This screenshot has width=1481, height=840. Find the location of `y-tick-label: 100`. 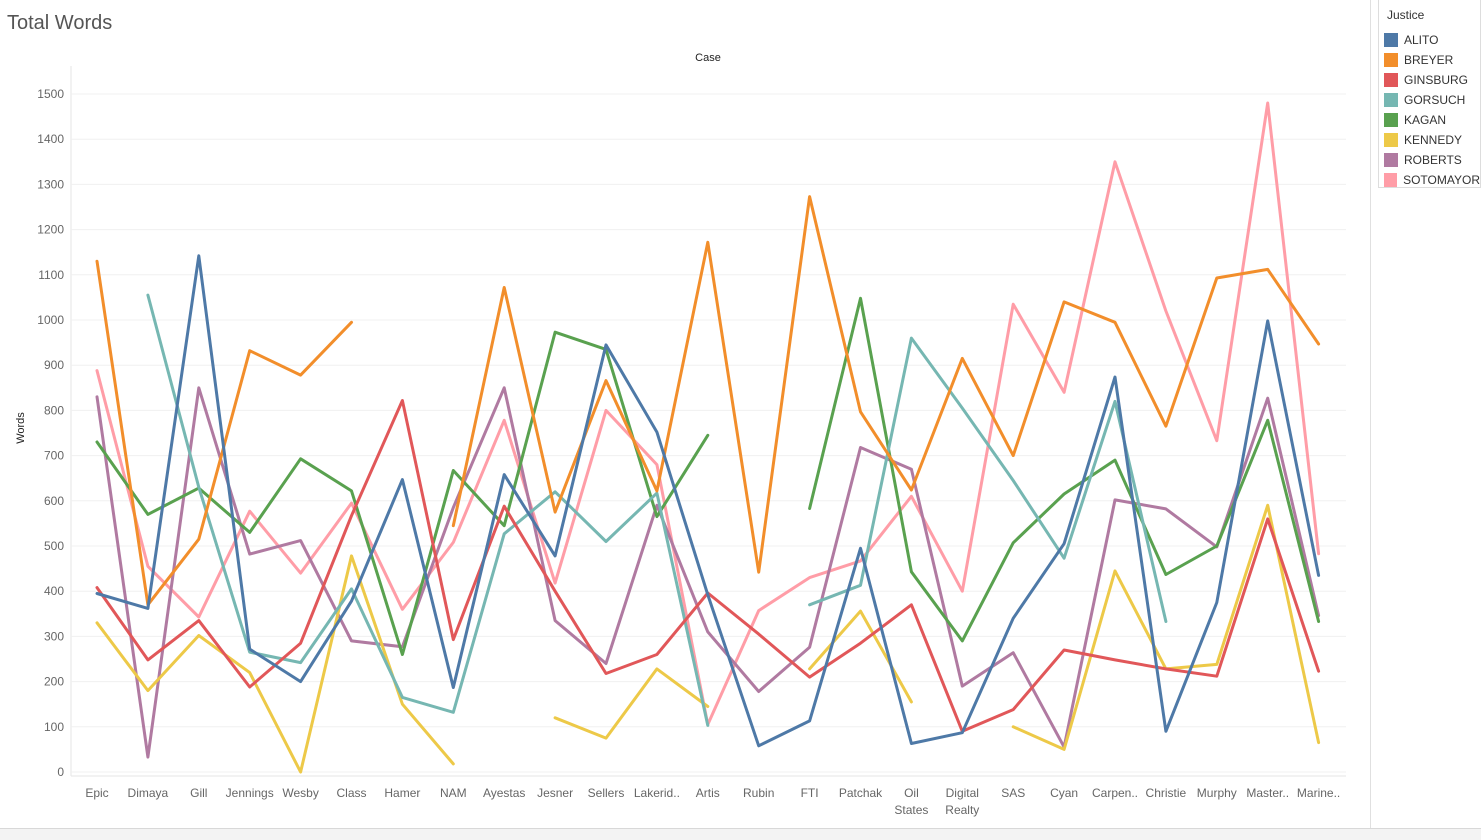

y-tick-label: 100 is located at coordinates (54, 727).